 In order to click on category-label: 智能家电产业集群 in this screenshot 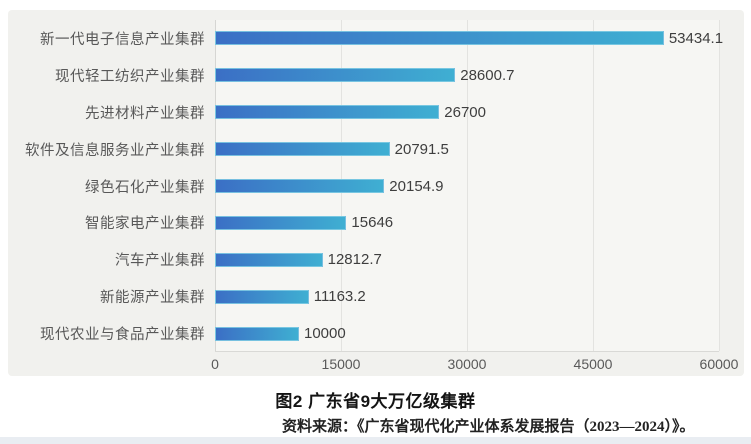, I will do `click(145, 224)`.